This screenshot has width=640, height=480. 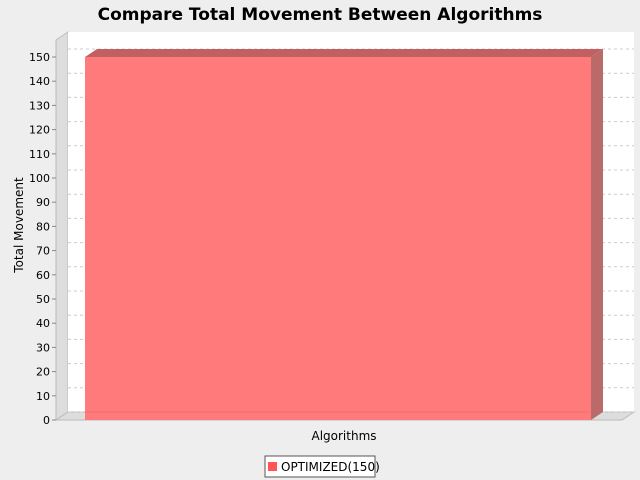 What do you see at coordinates (39, 57) in the screenshot?
I see `y-tick-label: 150` at bounding box center [39, 57].